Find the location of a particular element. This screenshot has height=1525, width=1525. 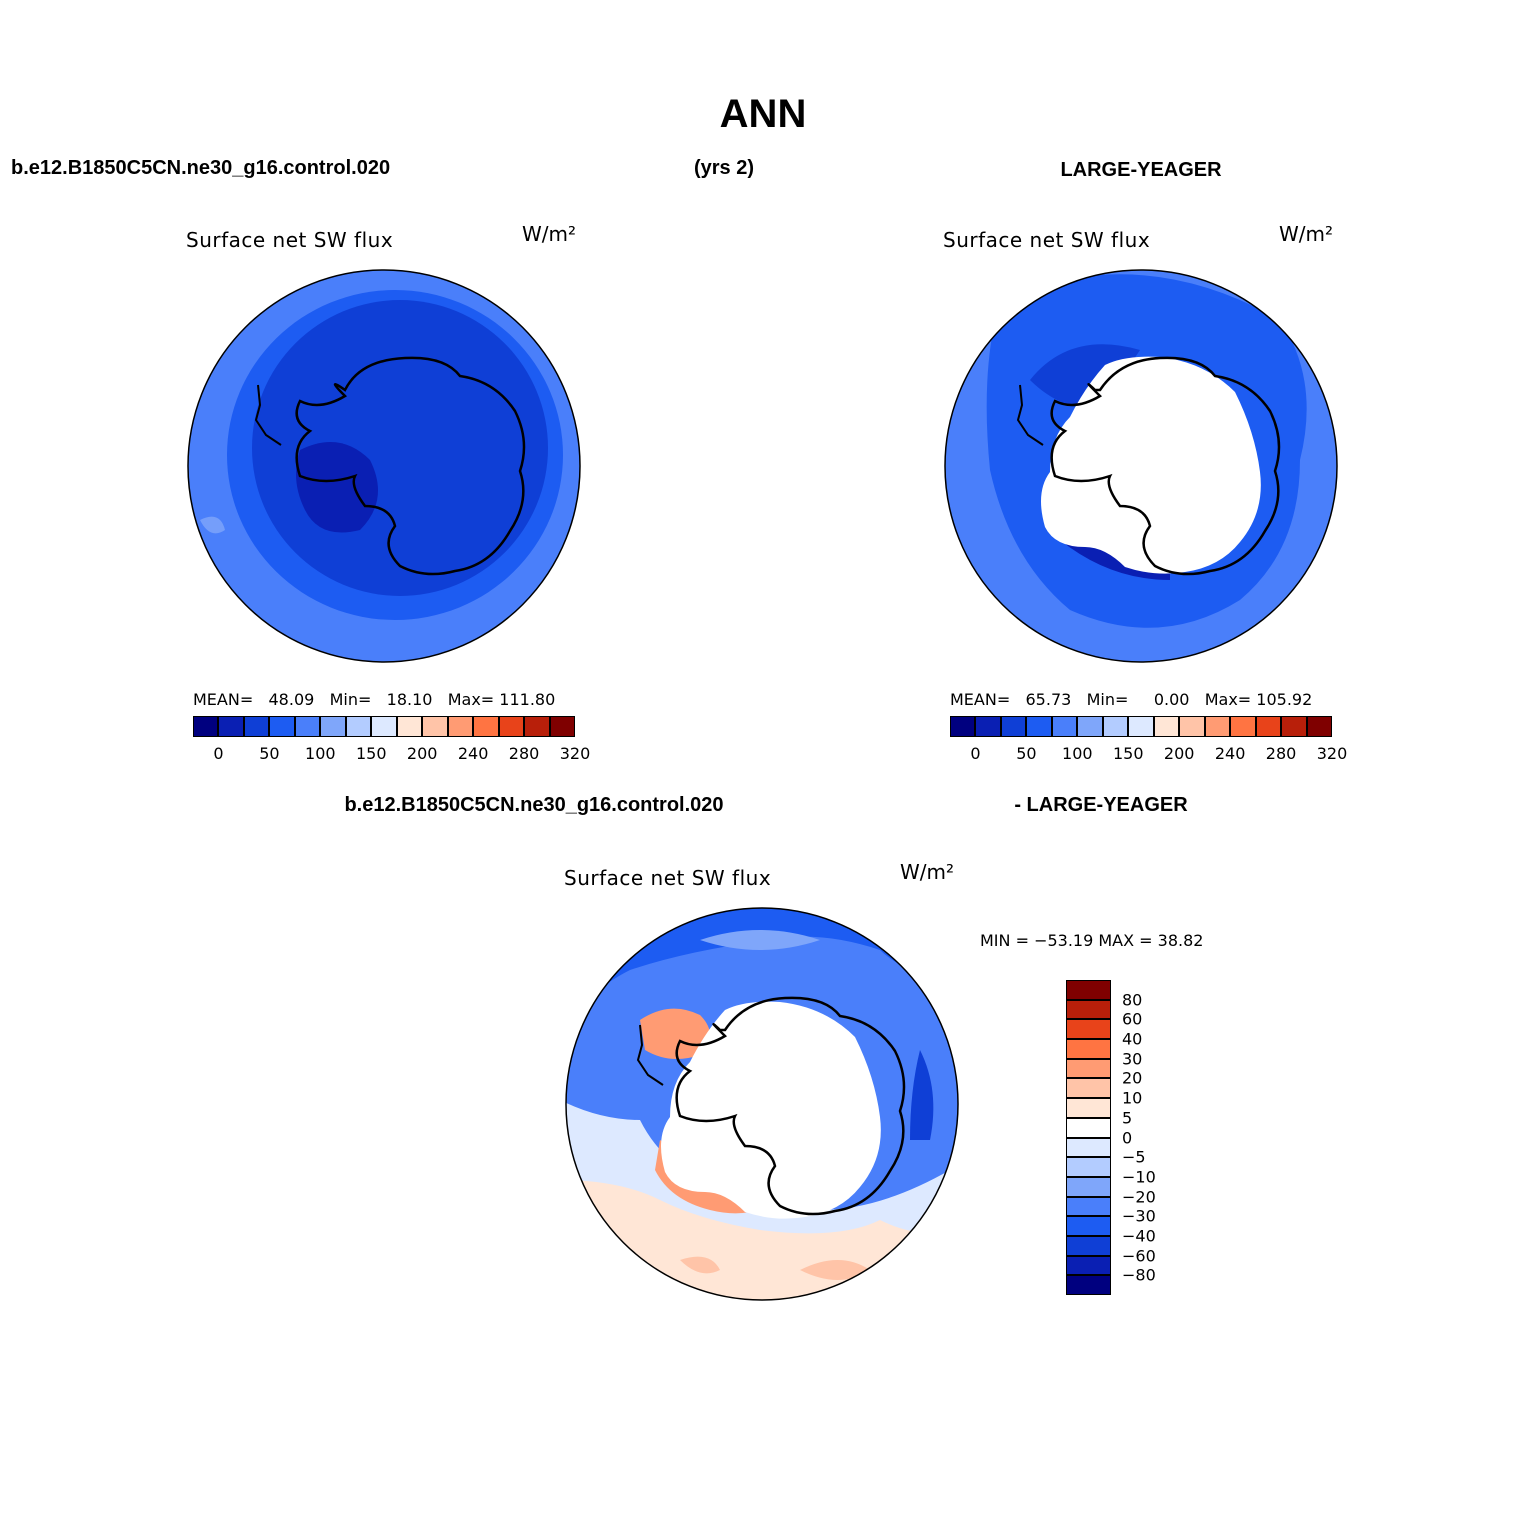

colorbar-tick-label: −5 is located at coordinates (1134, 1157).